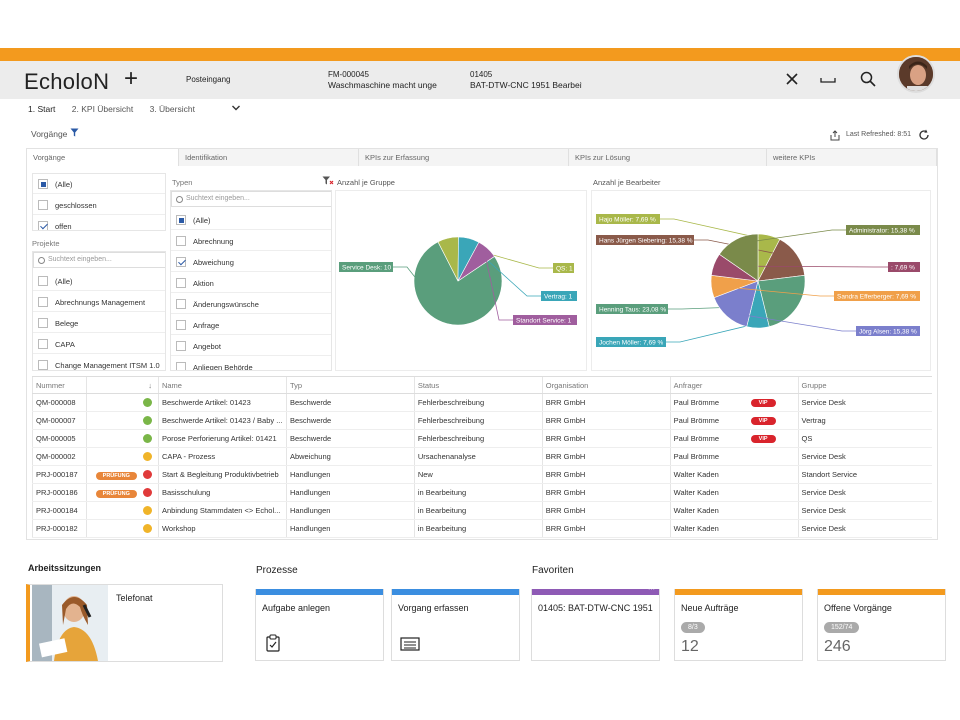  I want to click on clear-filter-icon, so click(328, 181).